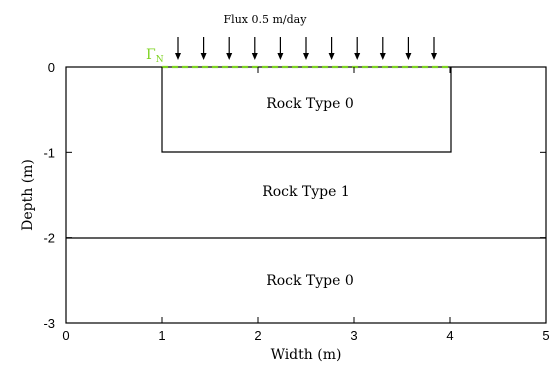 The width and height of the screenshot is (556, 373). Describe the element at coordinates (51, 67) in the screenshot. I see `y-tick-label: 0` at that location.